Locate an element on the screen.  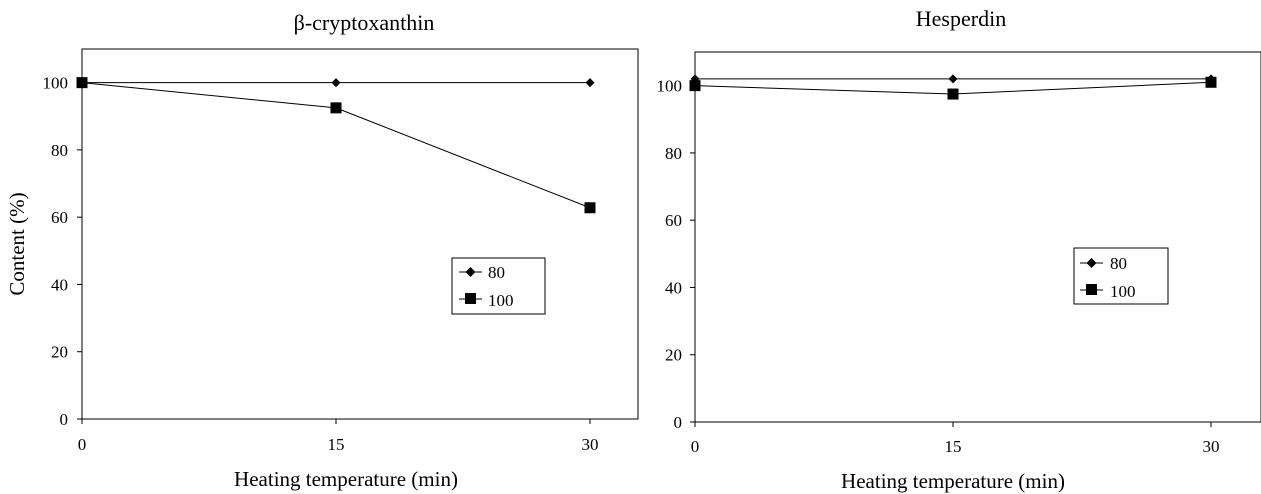
chart-title: Hesperdin is located at coordinates (961, 18).